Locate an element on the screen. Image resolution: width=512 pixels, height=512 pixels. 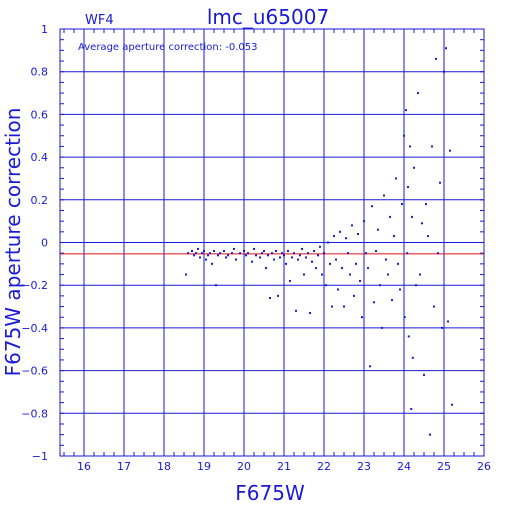
y-tick-label: 0.4 is located at coordinates (40, 157).